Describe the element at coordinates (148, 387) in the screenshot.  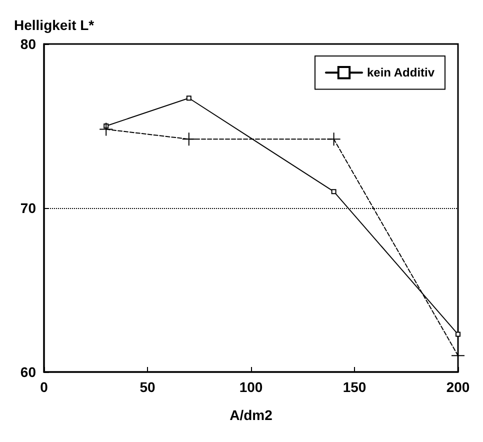
I see `x-tick-label: 50` at that location.